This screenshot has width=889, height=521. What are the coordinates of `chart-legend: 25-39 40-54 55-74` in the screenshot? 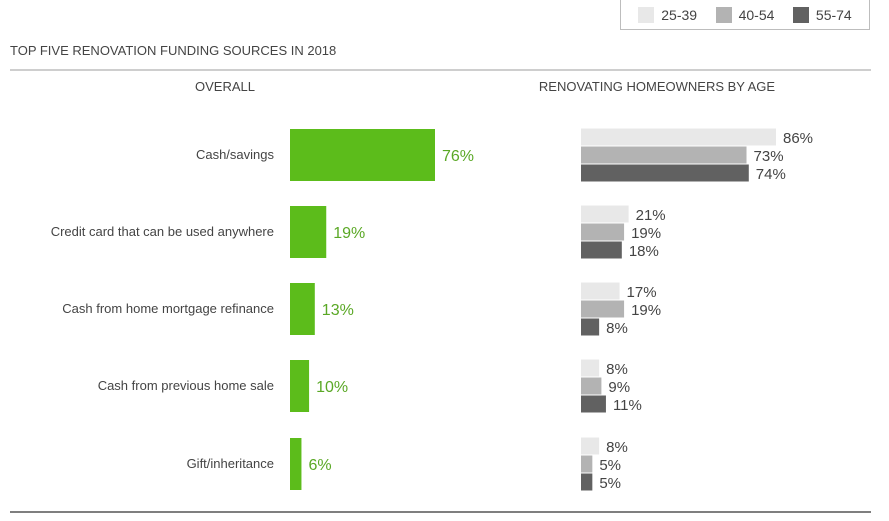 It's located at (745, 15).